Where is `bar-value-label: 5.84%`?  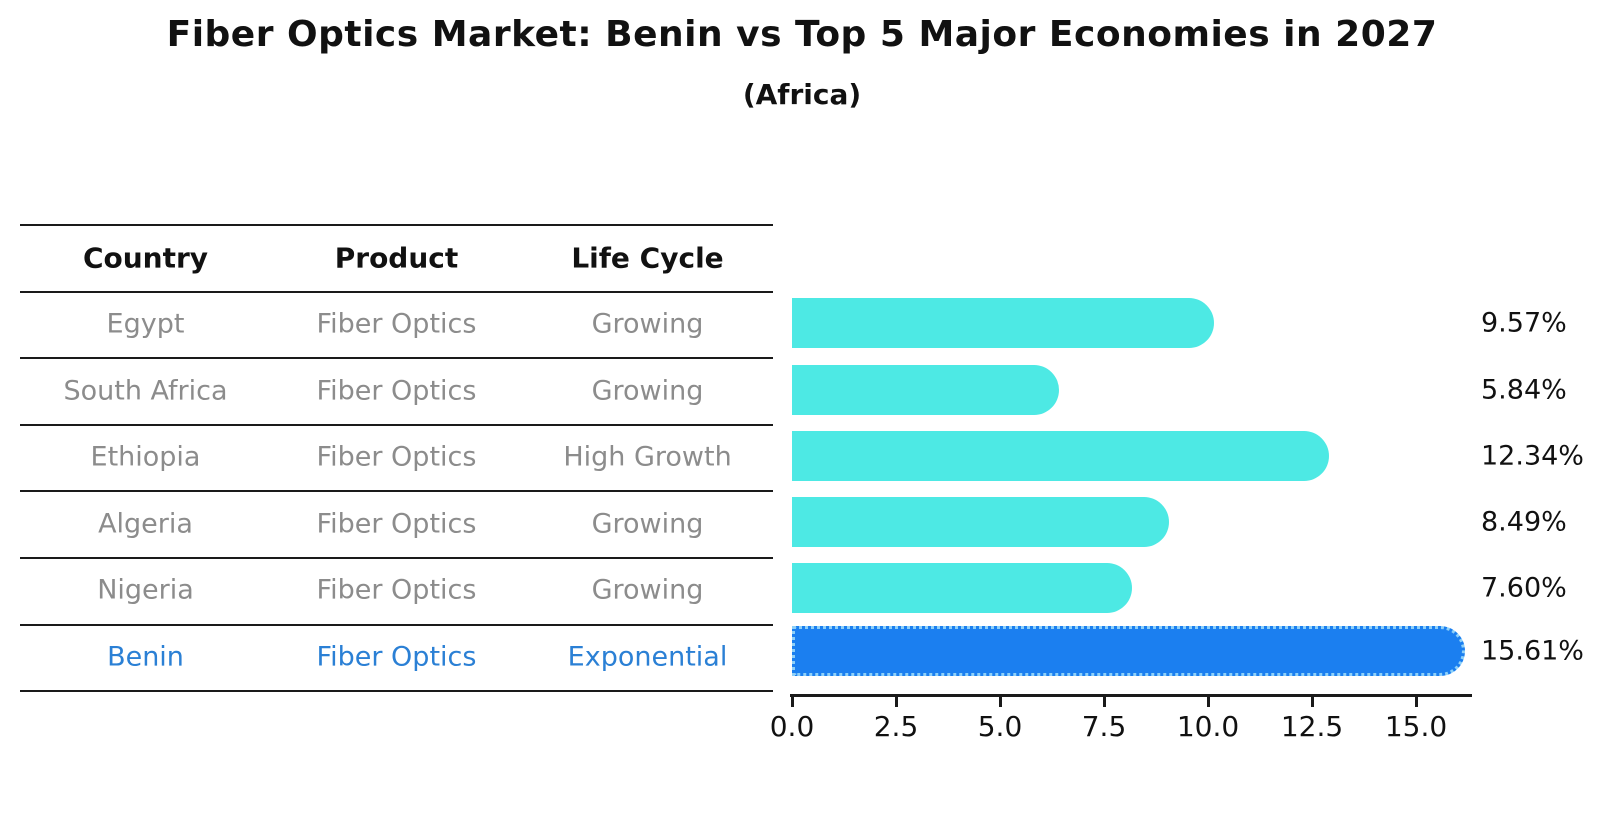 bar-value-label: 5.84% is located at coordinates (1524, 389).